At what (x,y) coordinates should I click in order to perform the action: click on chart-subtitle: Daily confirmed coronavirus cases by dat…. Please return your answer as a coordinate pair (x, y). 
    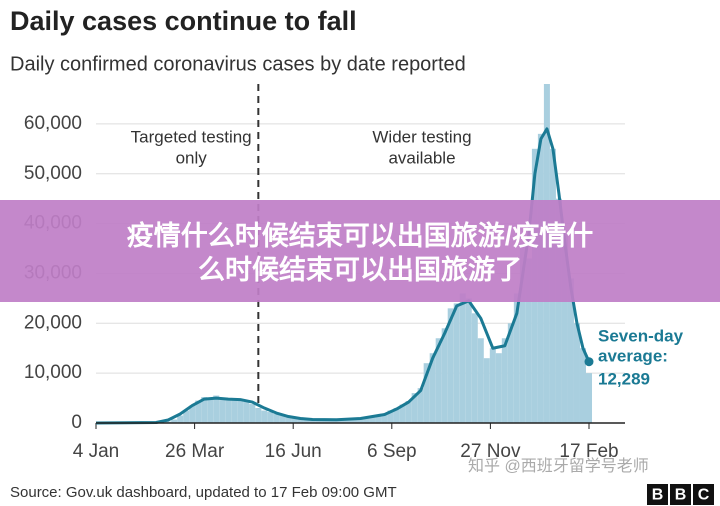
    Looking at the image, I should click on (238, 64).